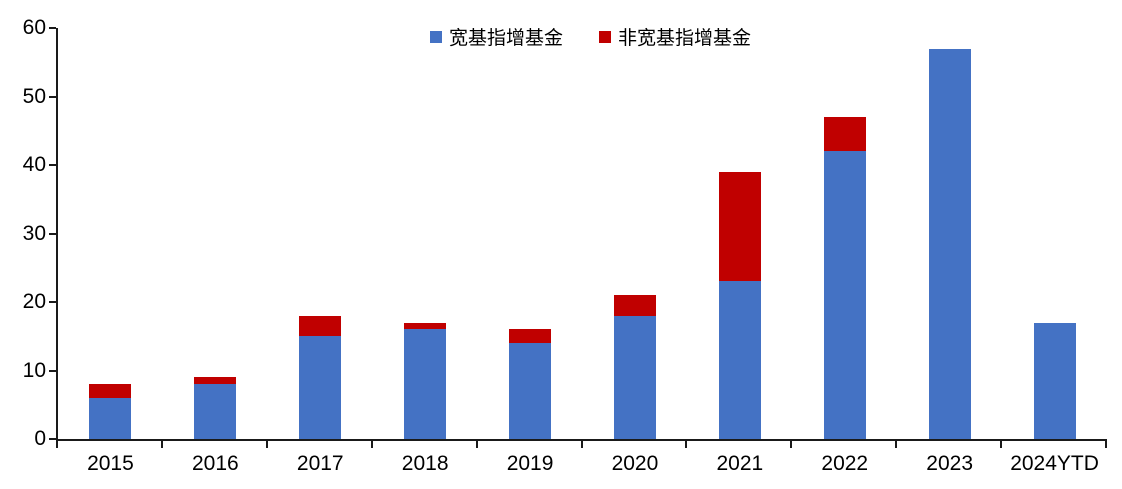 The height and width of the screenshot is (489, 1122). Describe the element at coordinates (34, 301) in the screenshot. I see `y-axis-tick-label: 20` at that location.